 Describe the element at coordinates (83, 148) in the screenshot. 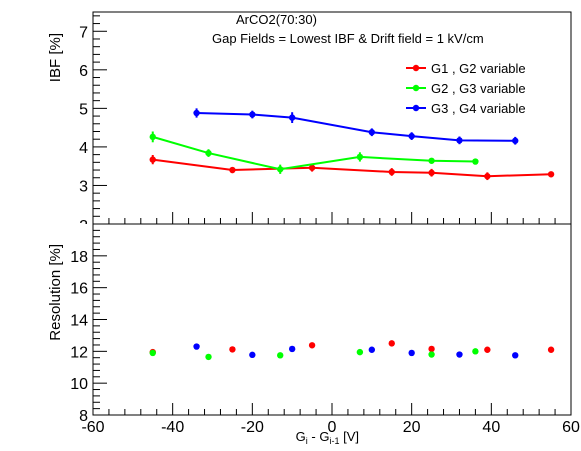

I see `top-y-tick-label: 4` at that location.